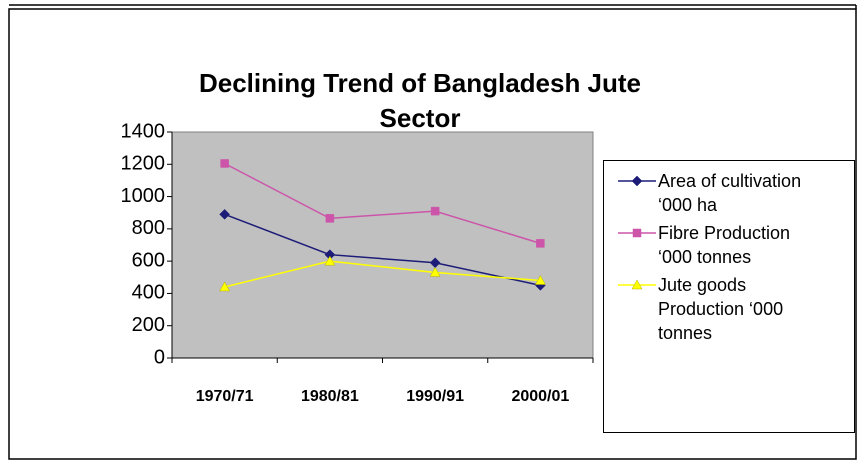 This screenshot has height=468, width=866. What do you see at coordinates (148, 260) in the screenshot?
I see `y-tick-label: 600` at bounding box center [148, 260].